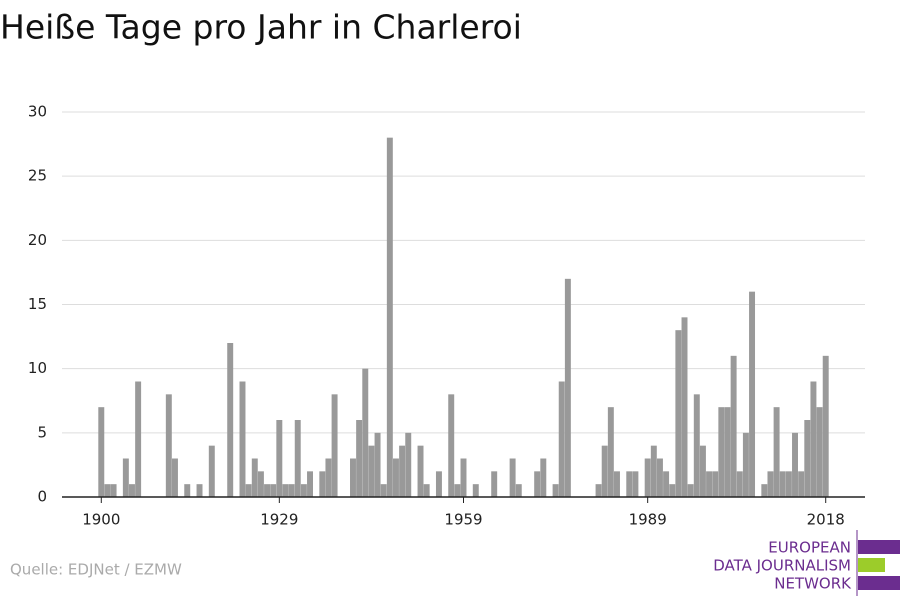 This screenshot has height=600, width=900. What do you see at coordinates (101, 520) in the screenshot?
I see `x-tick-label: 1900` at bounding box center [101, 520].